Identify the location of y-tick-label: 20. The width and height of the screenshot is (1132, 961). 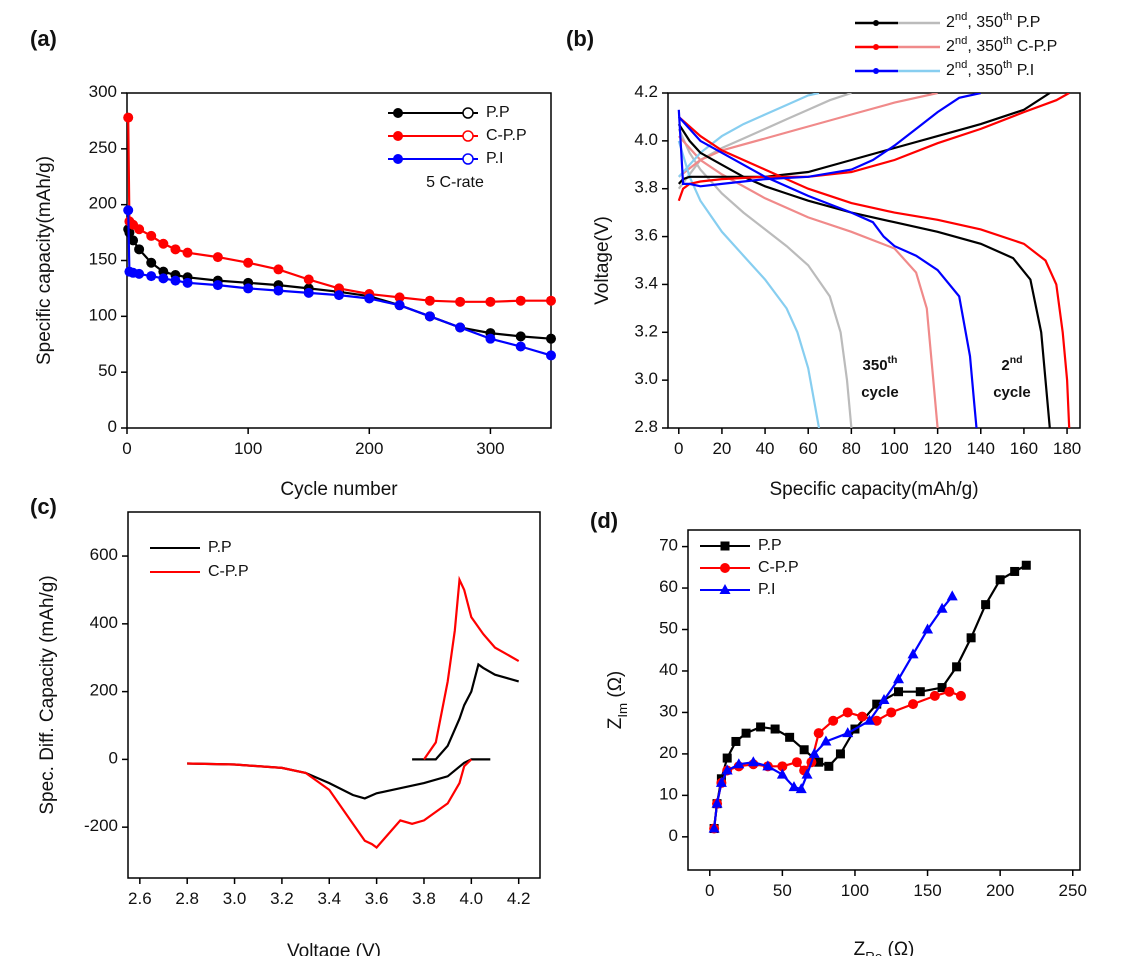
(668, 752).